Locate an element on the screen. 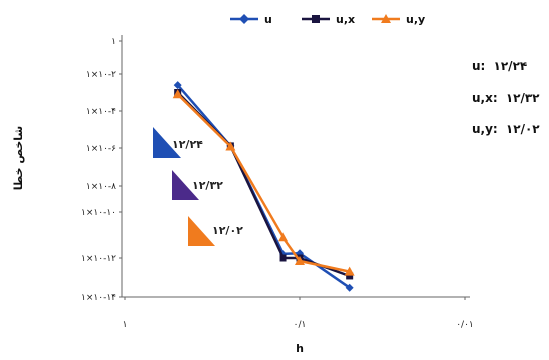  annotation-uy-key: u,y: is located at coordinates (485, 129).